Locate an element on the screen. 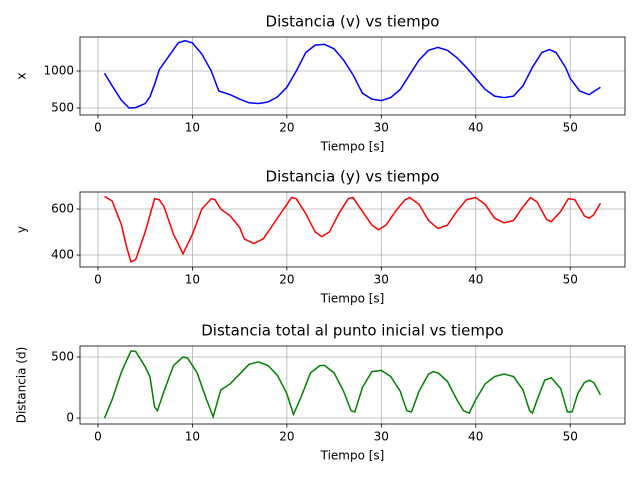 The width and height of the screenshot is (640, 480). y-tick-label: 600 is located at coordinates (62, 209).